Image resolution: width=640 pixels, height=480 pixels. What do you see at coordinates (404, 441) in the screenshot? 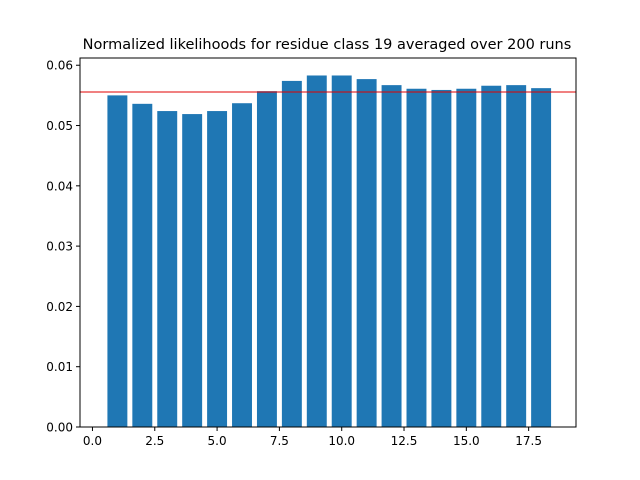
I see `x-tick-label: 12.5` at bounding box center [404, 441].